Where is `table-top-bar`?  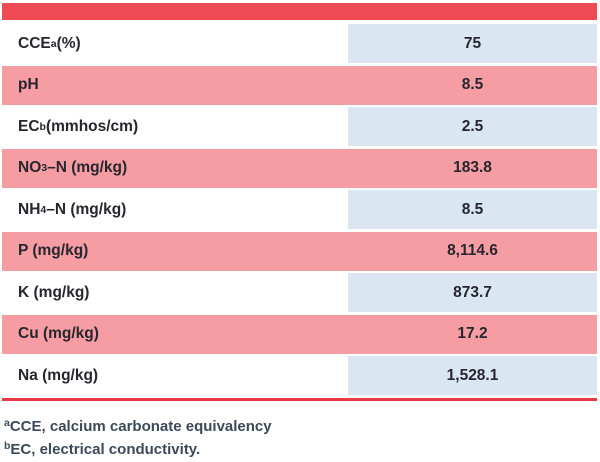
table-top-bar is located at coordinates (299, 11).